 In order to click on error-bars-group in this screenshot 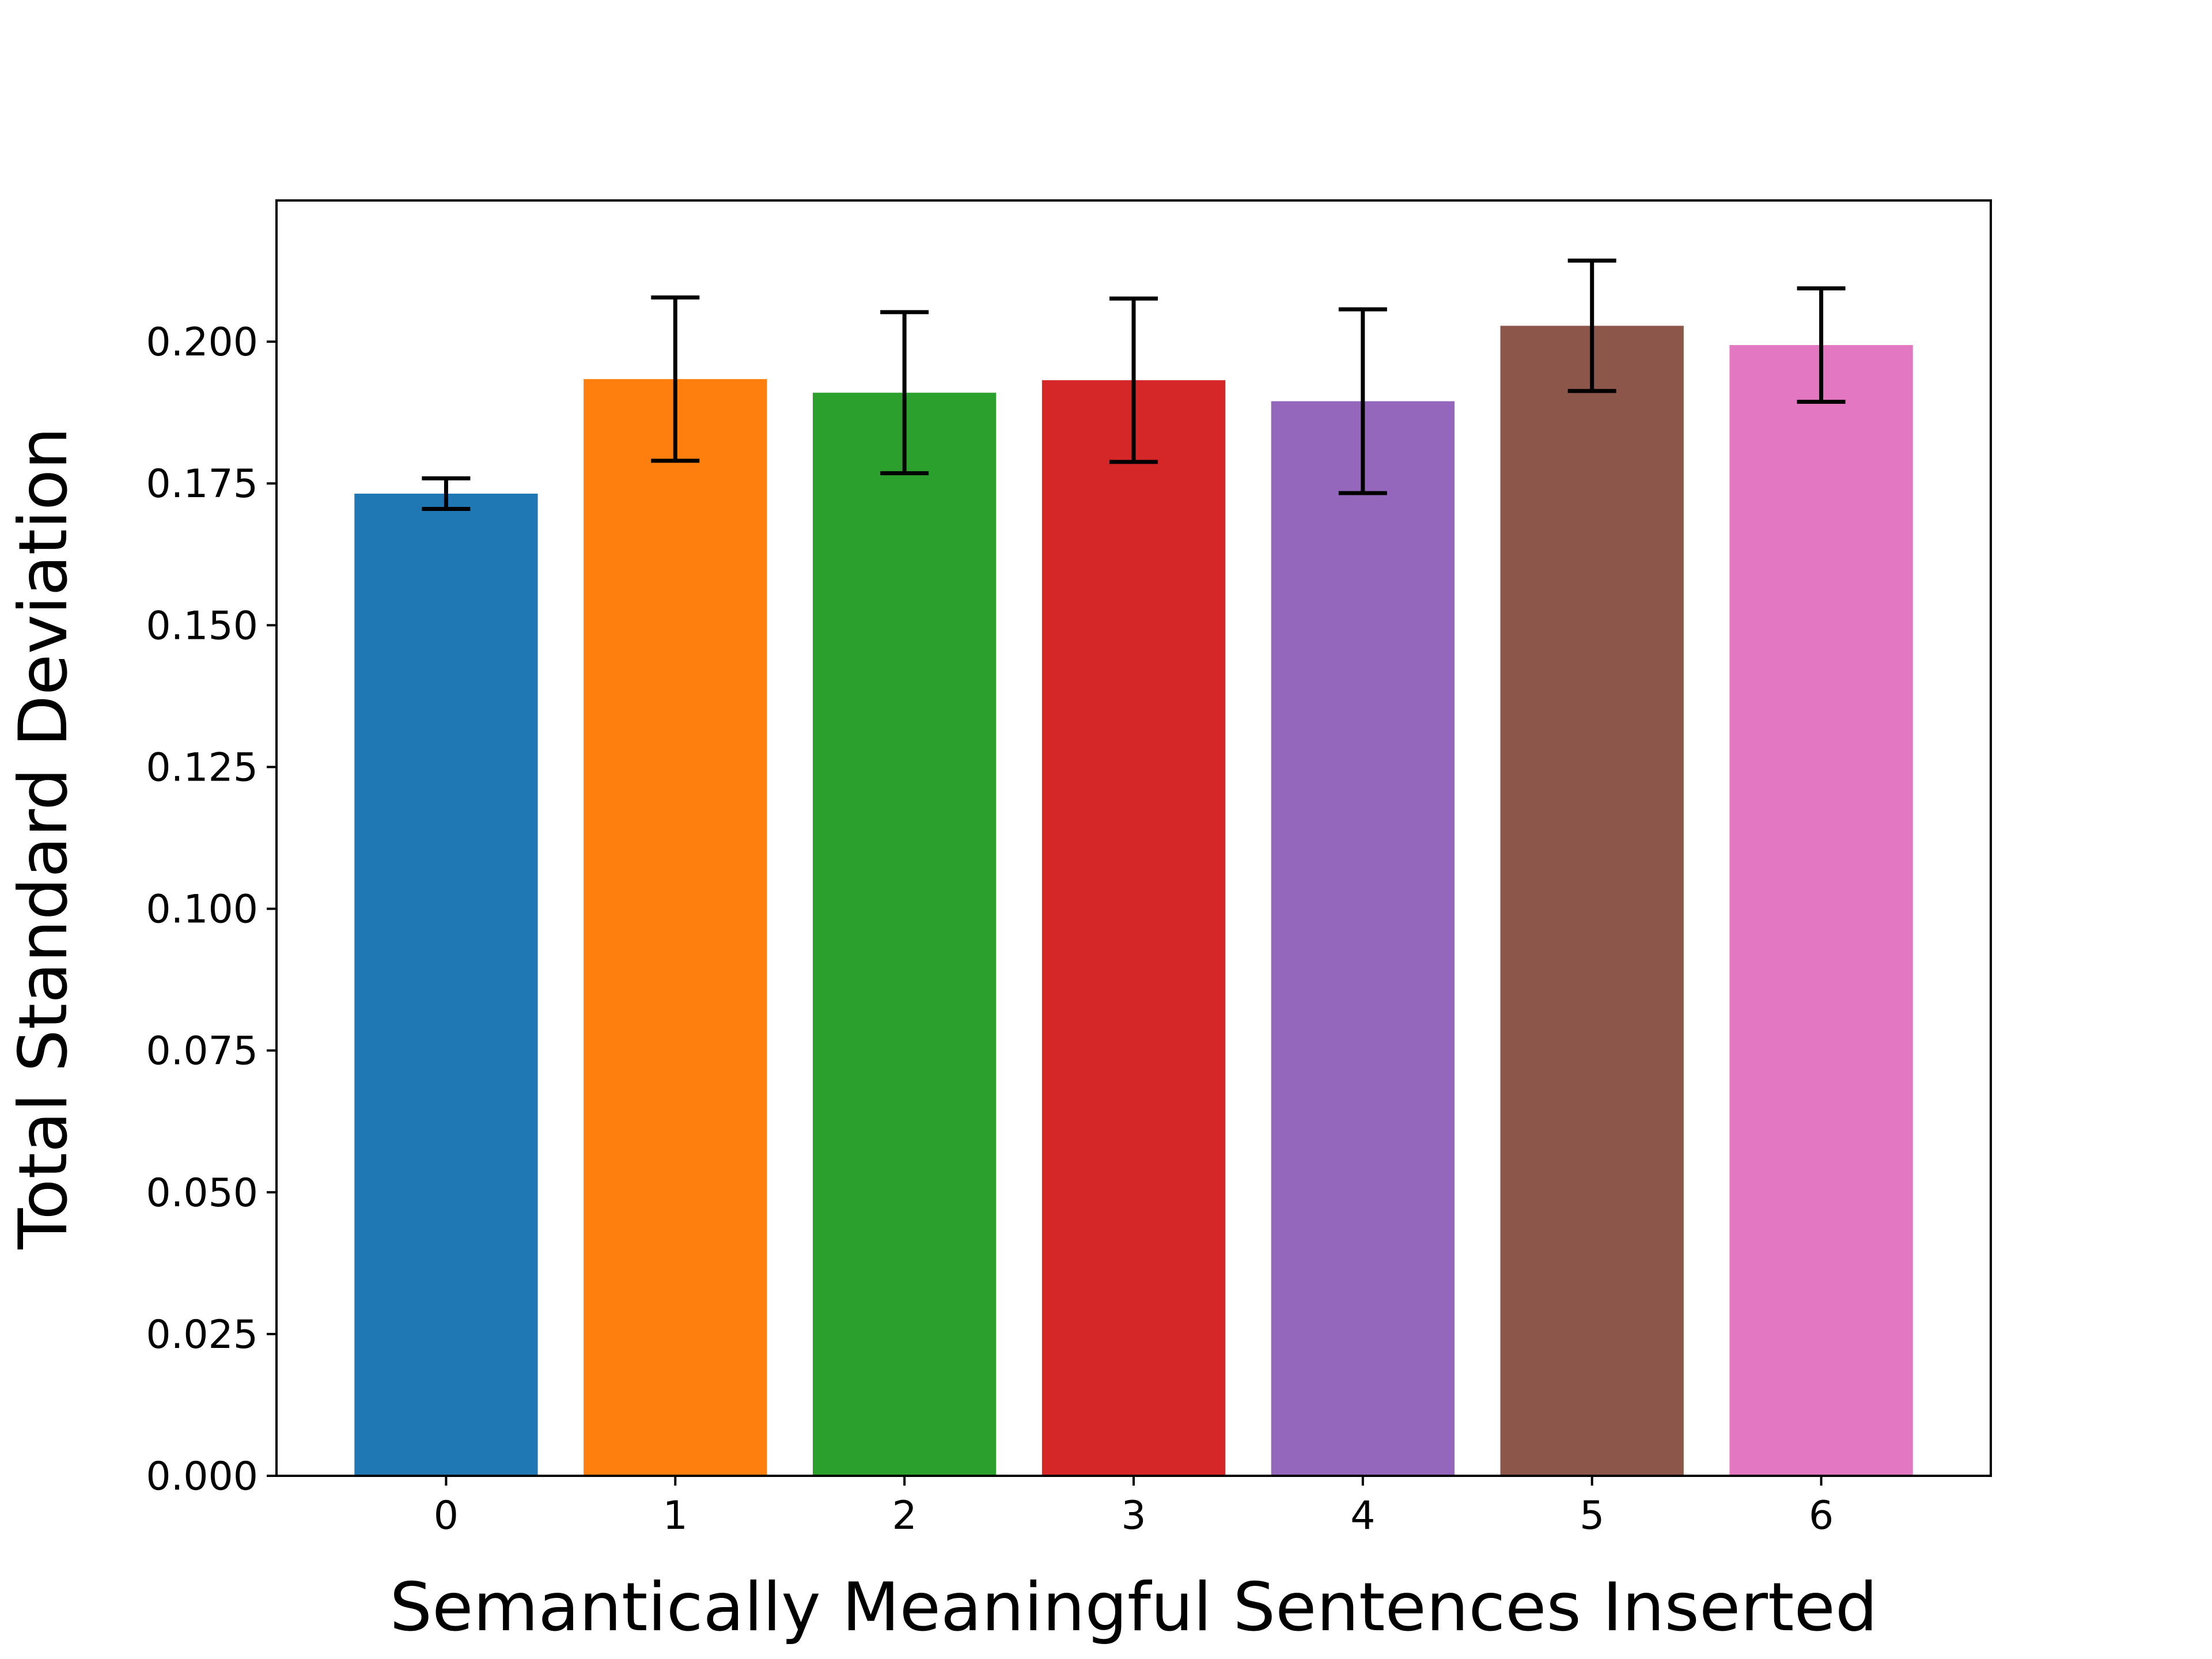, I will do `click(1134, 385)`.